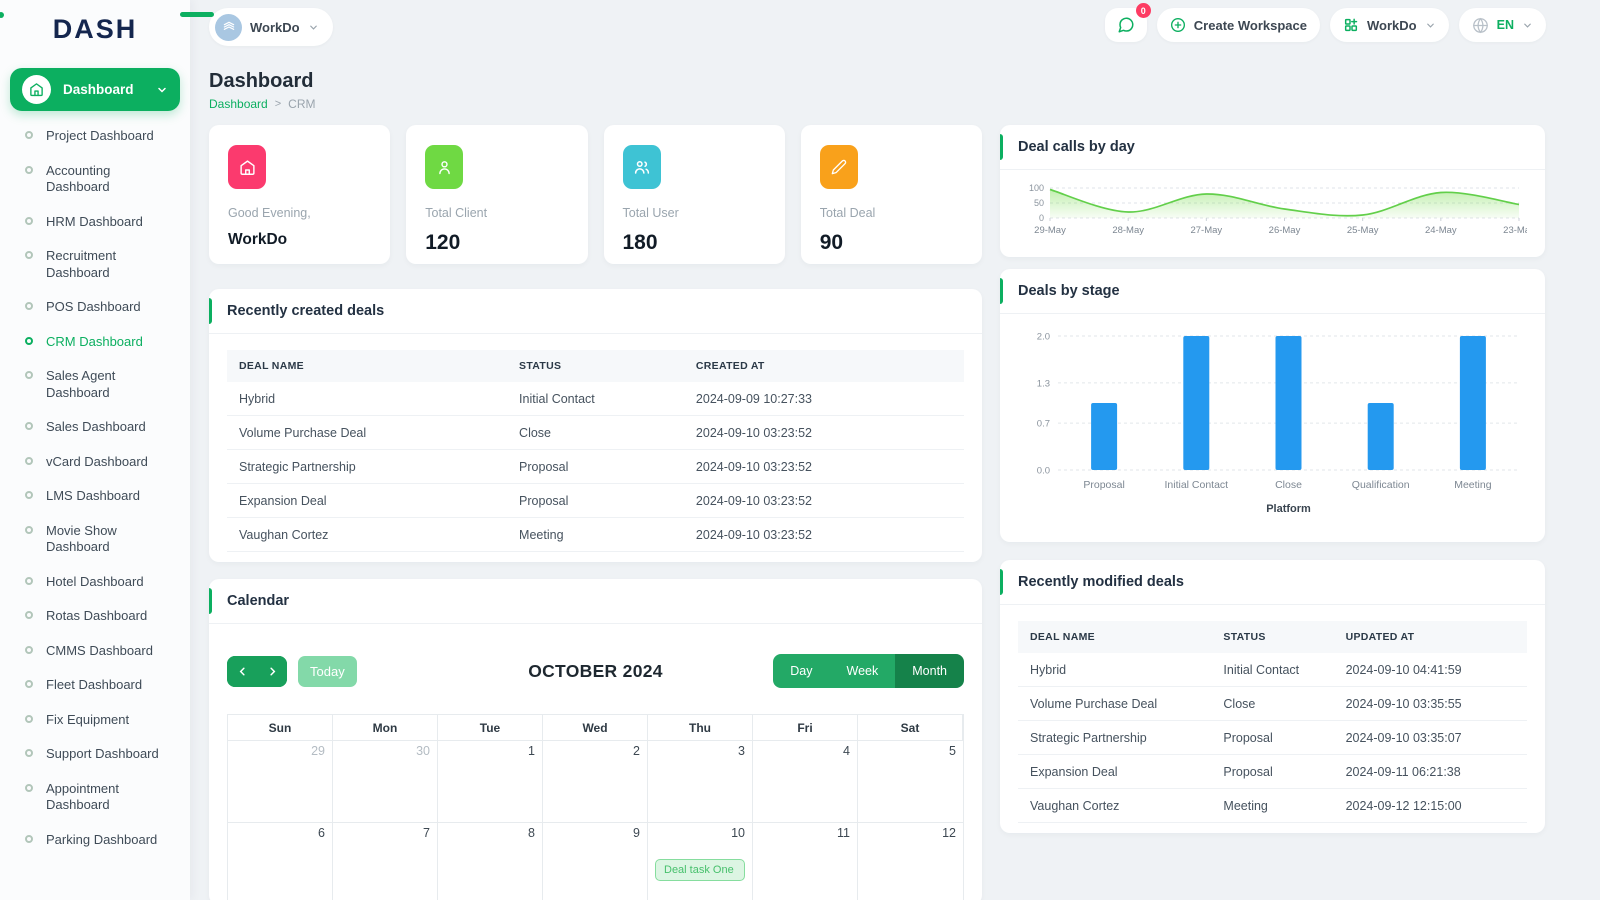 This screenshot has height=900, width=1600. Describe the element at coordinates (238, 104) in the screenshot. I see `breadcrumb-dashboard: Dashboard` at that location.